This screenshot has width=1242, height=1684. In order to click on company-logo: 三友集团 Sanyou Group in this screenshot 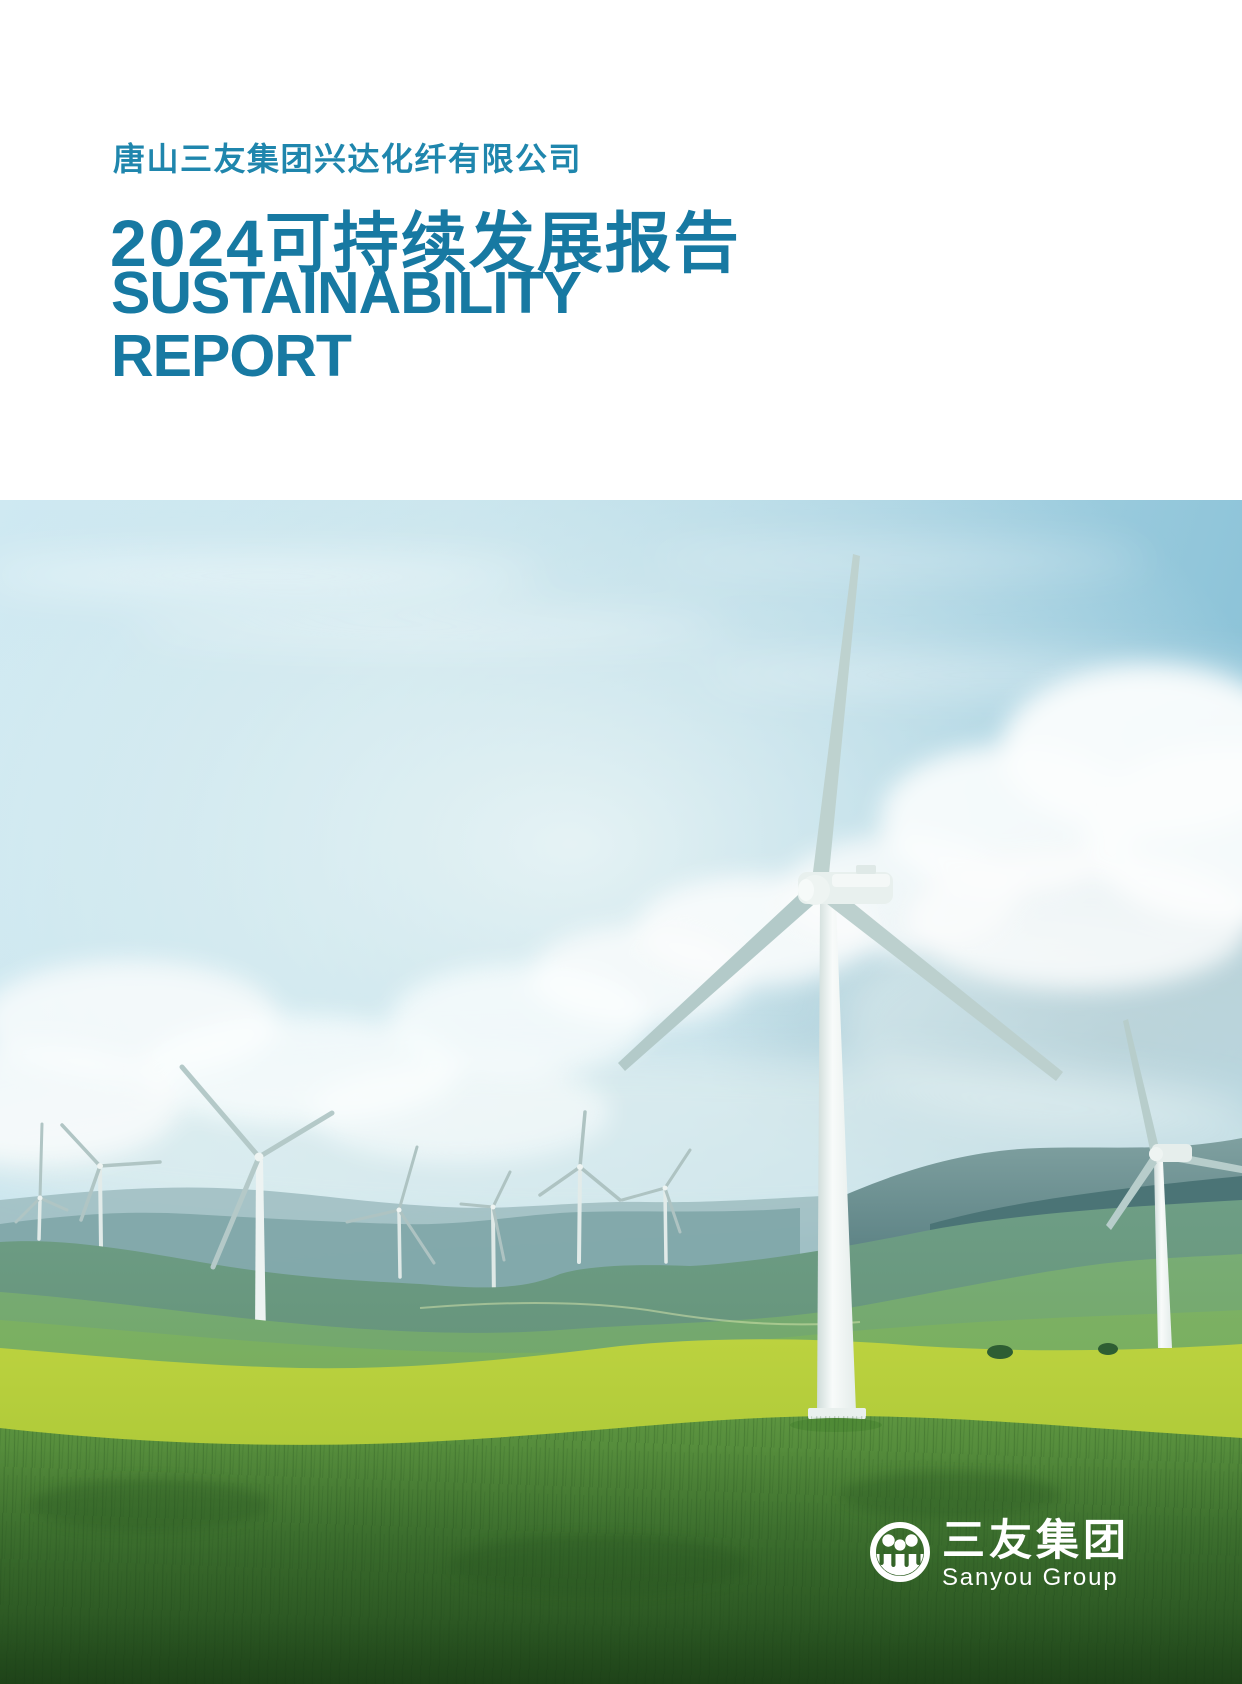, I will do `click(999, 1554)`.